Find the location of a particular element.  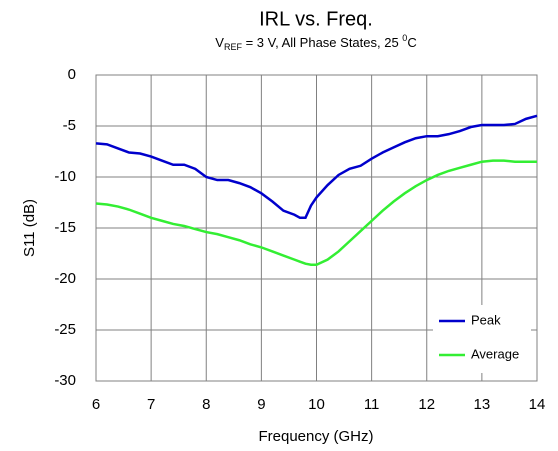

x-tick-label: 13 is located at coordinates (482, 404).